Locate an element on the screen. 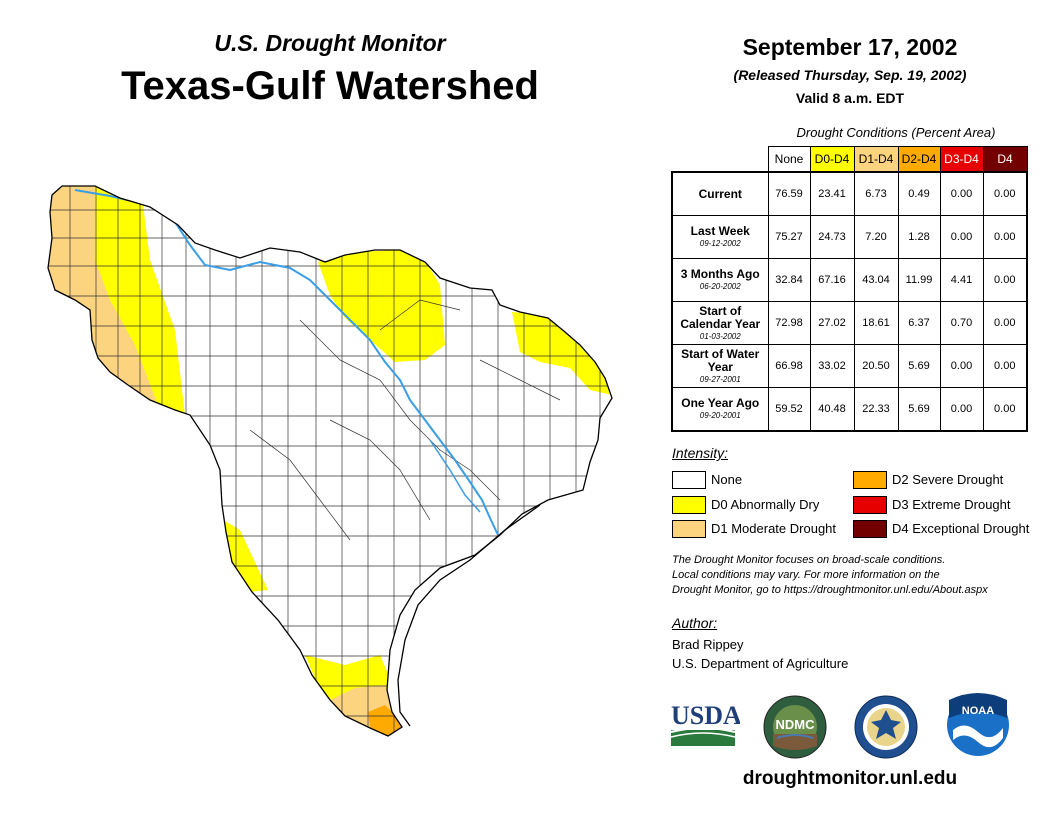 The width and height of the screenshot is (1056, 816). col-header-none: None is located at coordinates (789, 159).